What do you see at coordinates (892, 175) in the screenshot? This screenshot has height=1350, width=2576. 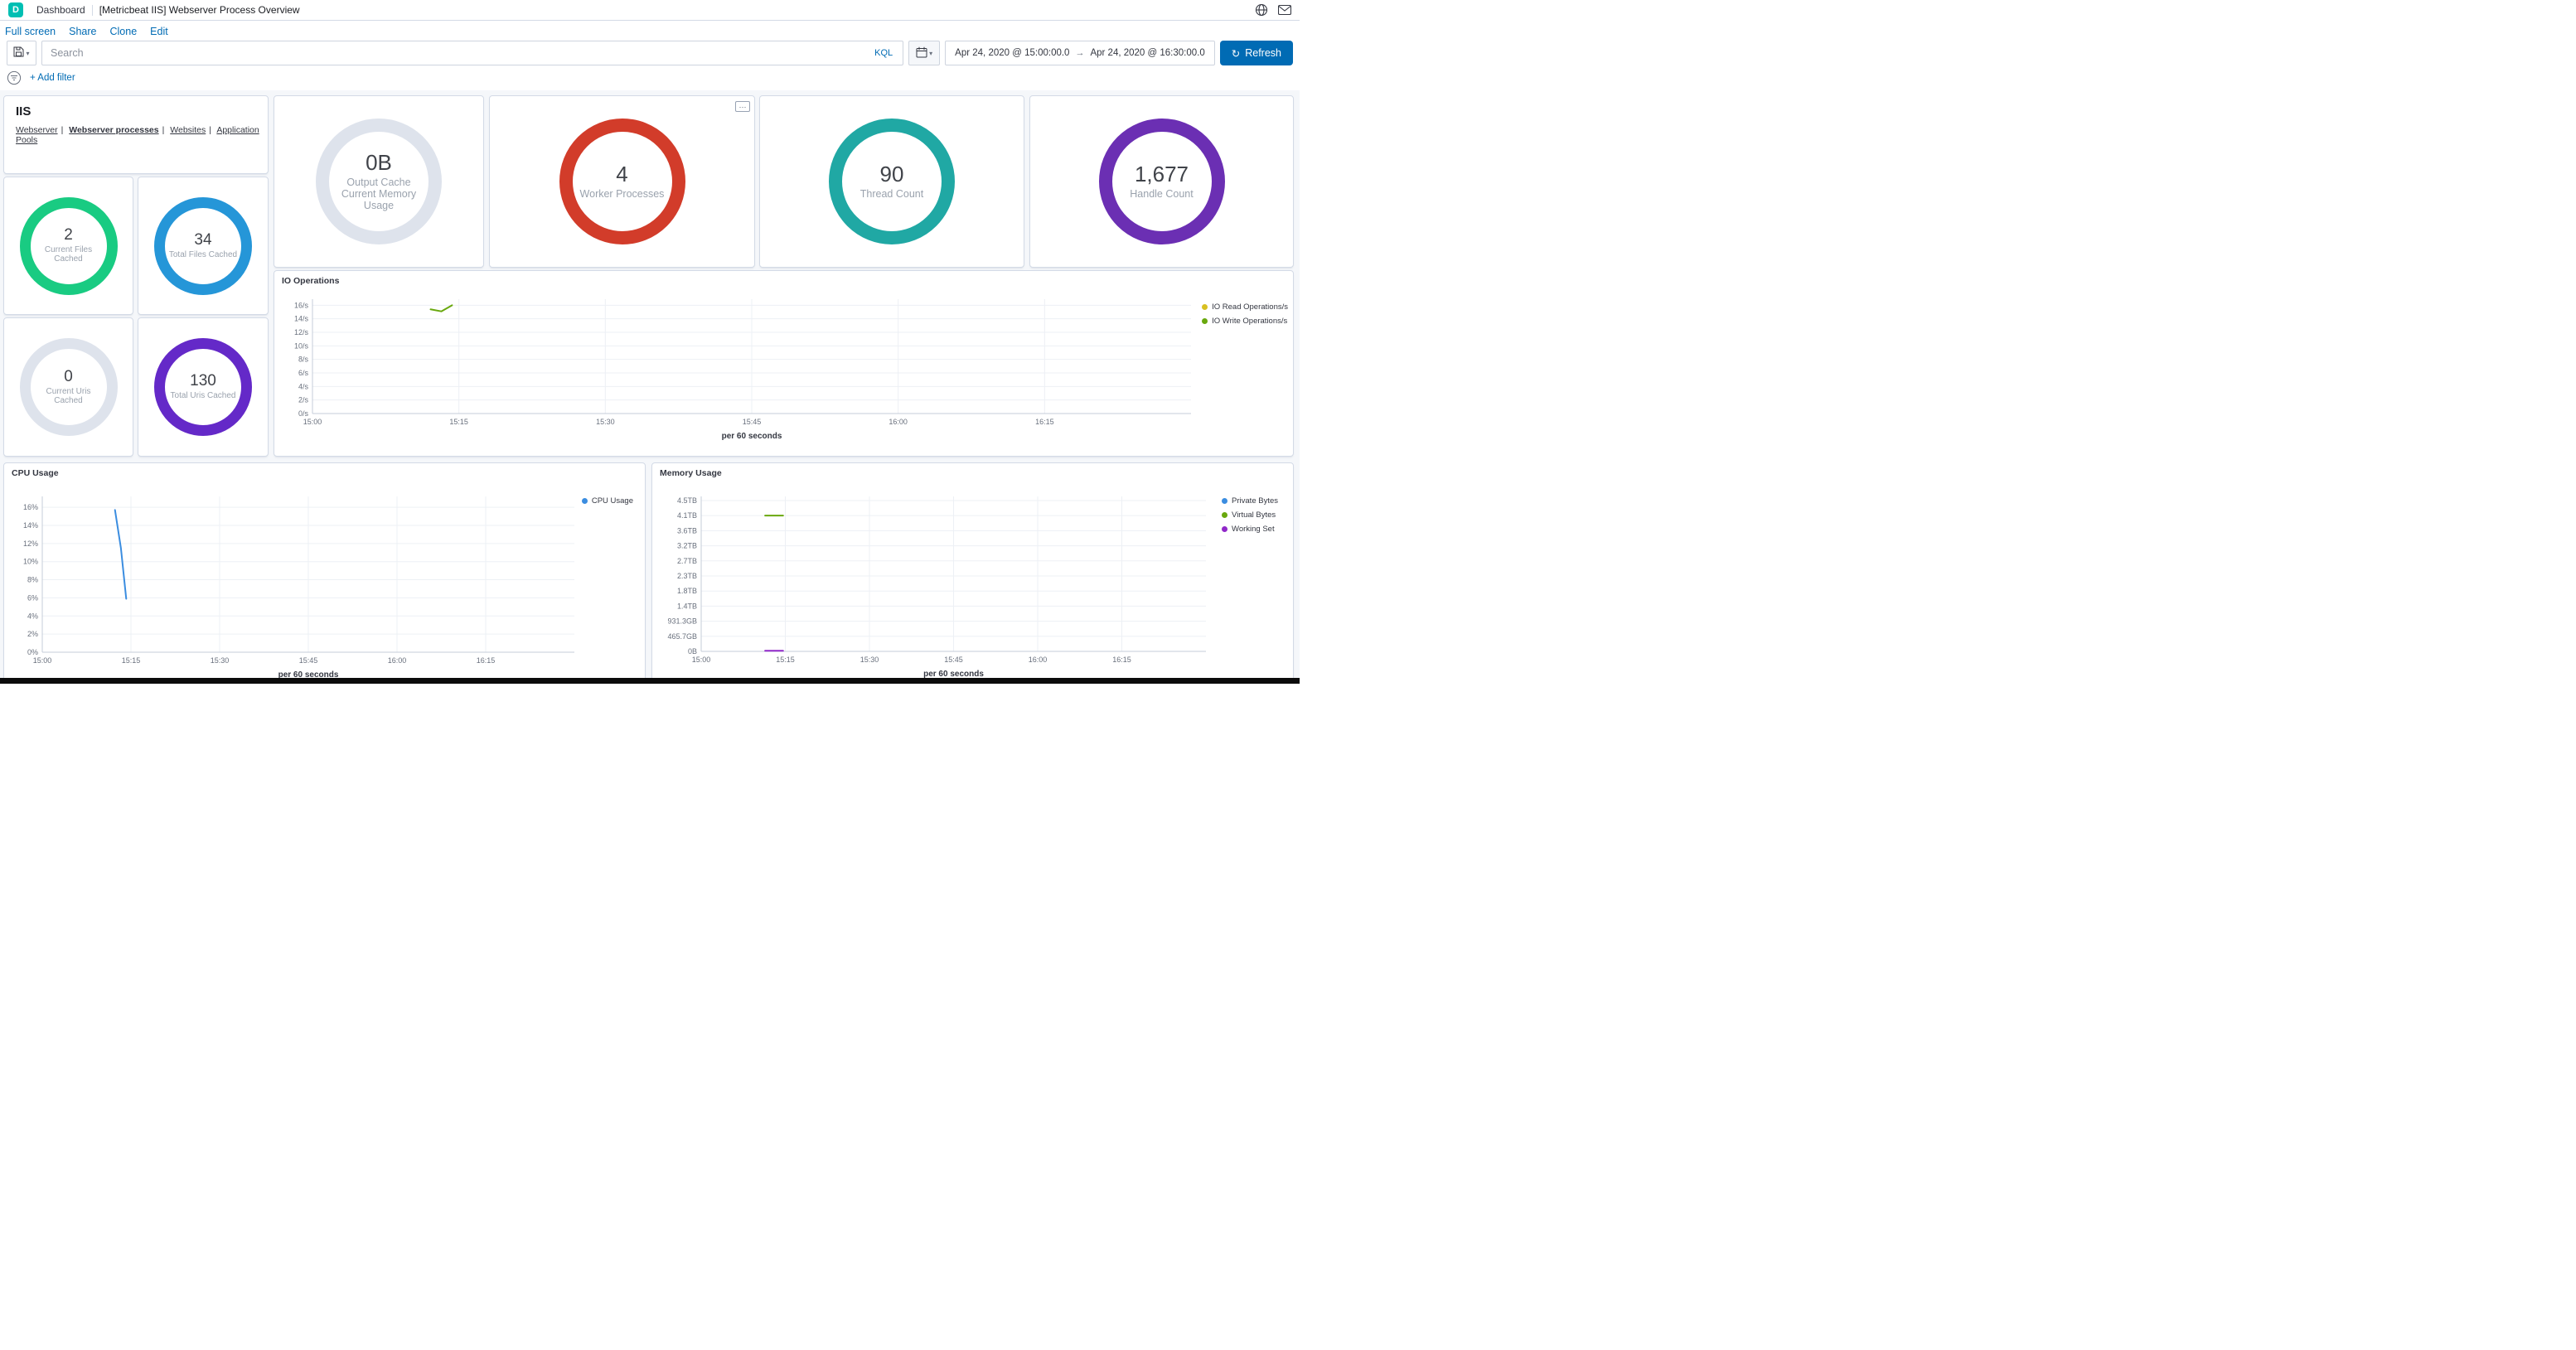 I see `gauge-value: 90` at bounding box center [892, 175].